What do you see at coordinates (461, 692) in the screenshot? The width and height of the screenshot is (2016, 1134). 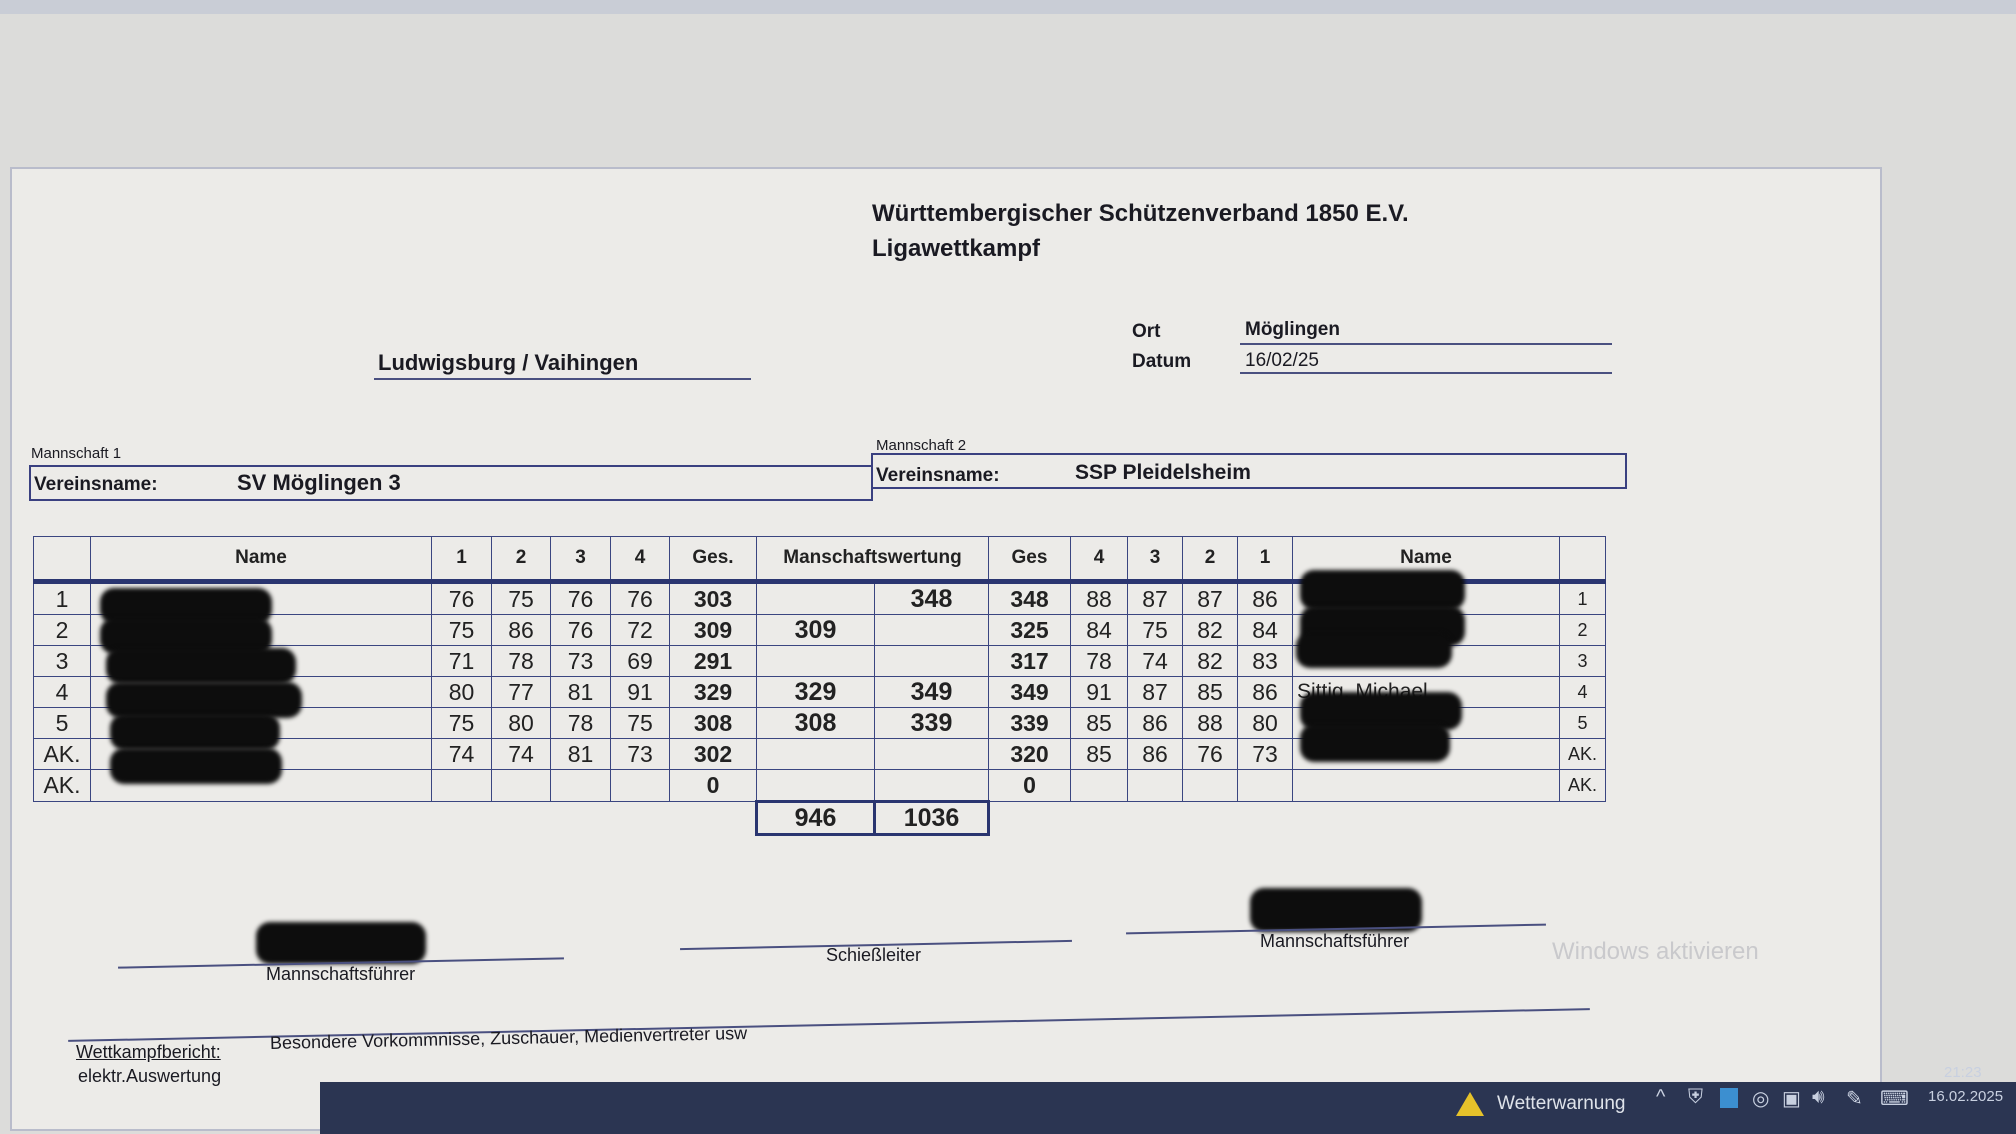 I see `left-score-1: 80` at bounding box center [461, 692].